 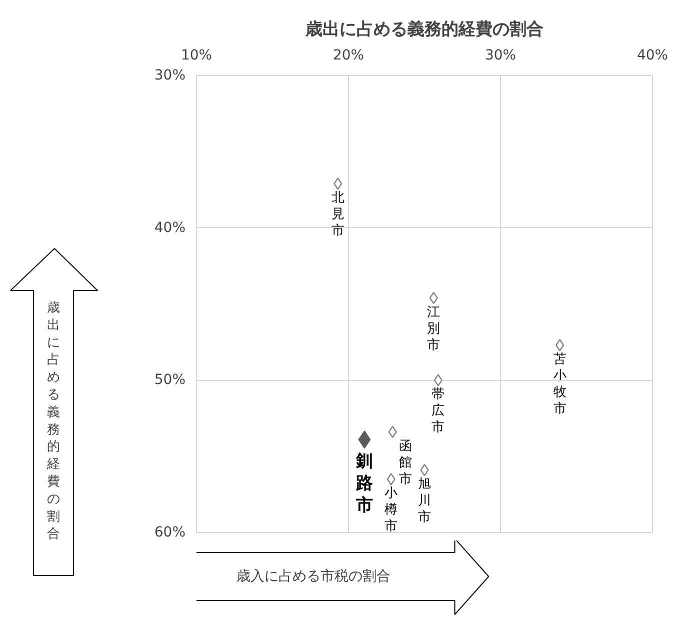 What do you see at coordinates (652, 56) in the screenshot?
I see `x-tick-label: 40%` at bounding box center [652, 56].